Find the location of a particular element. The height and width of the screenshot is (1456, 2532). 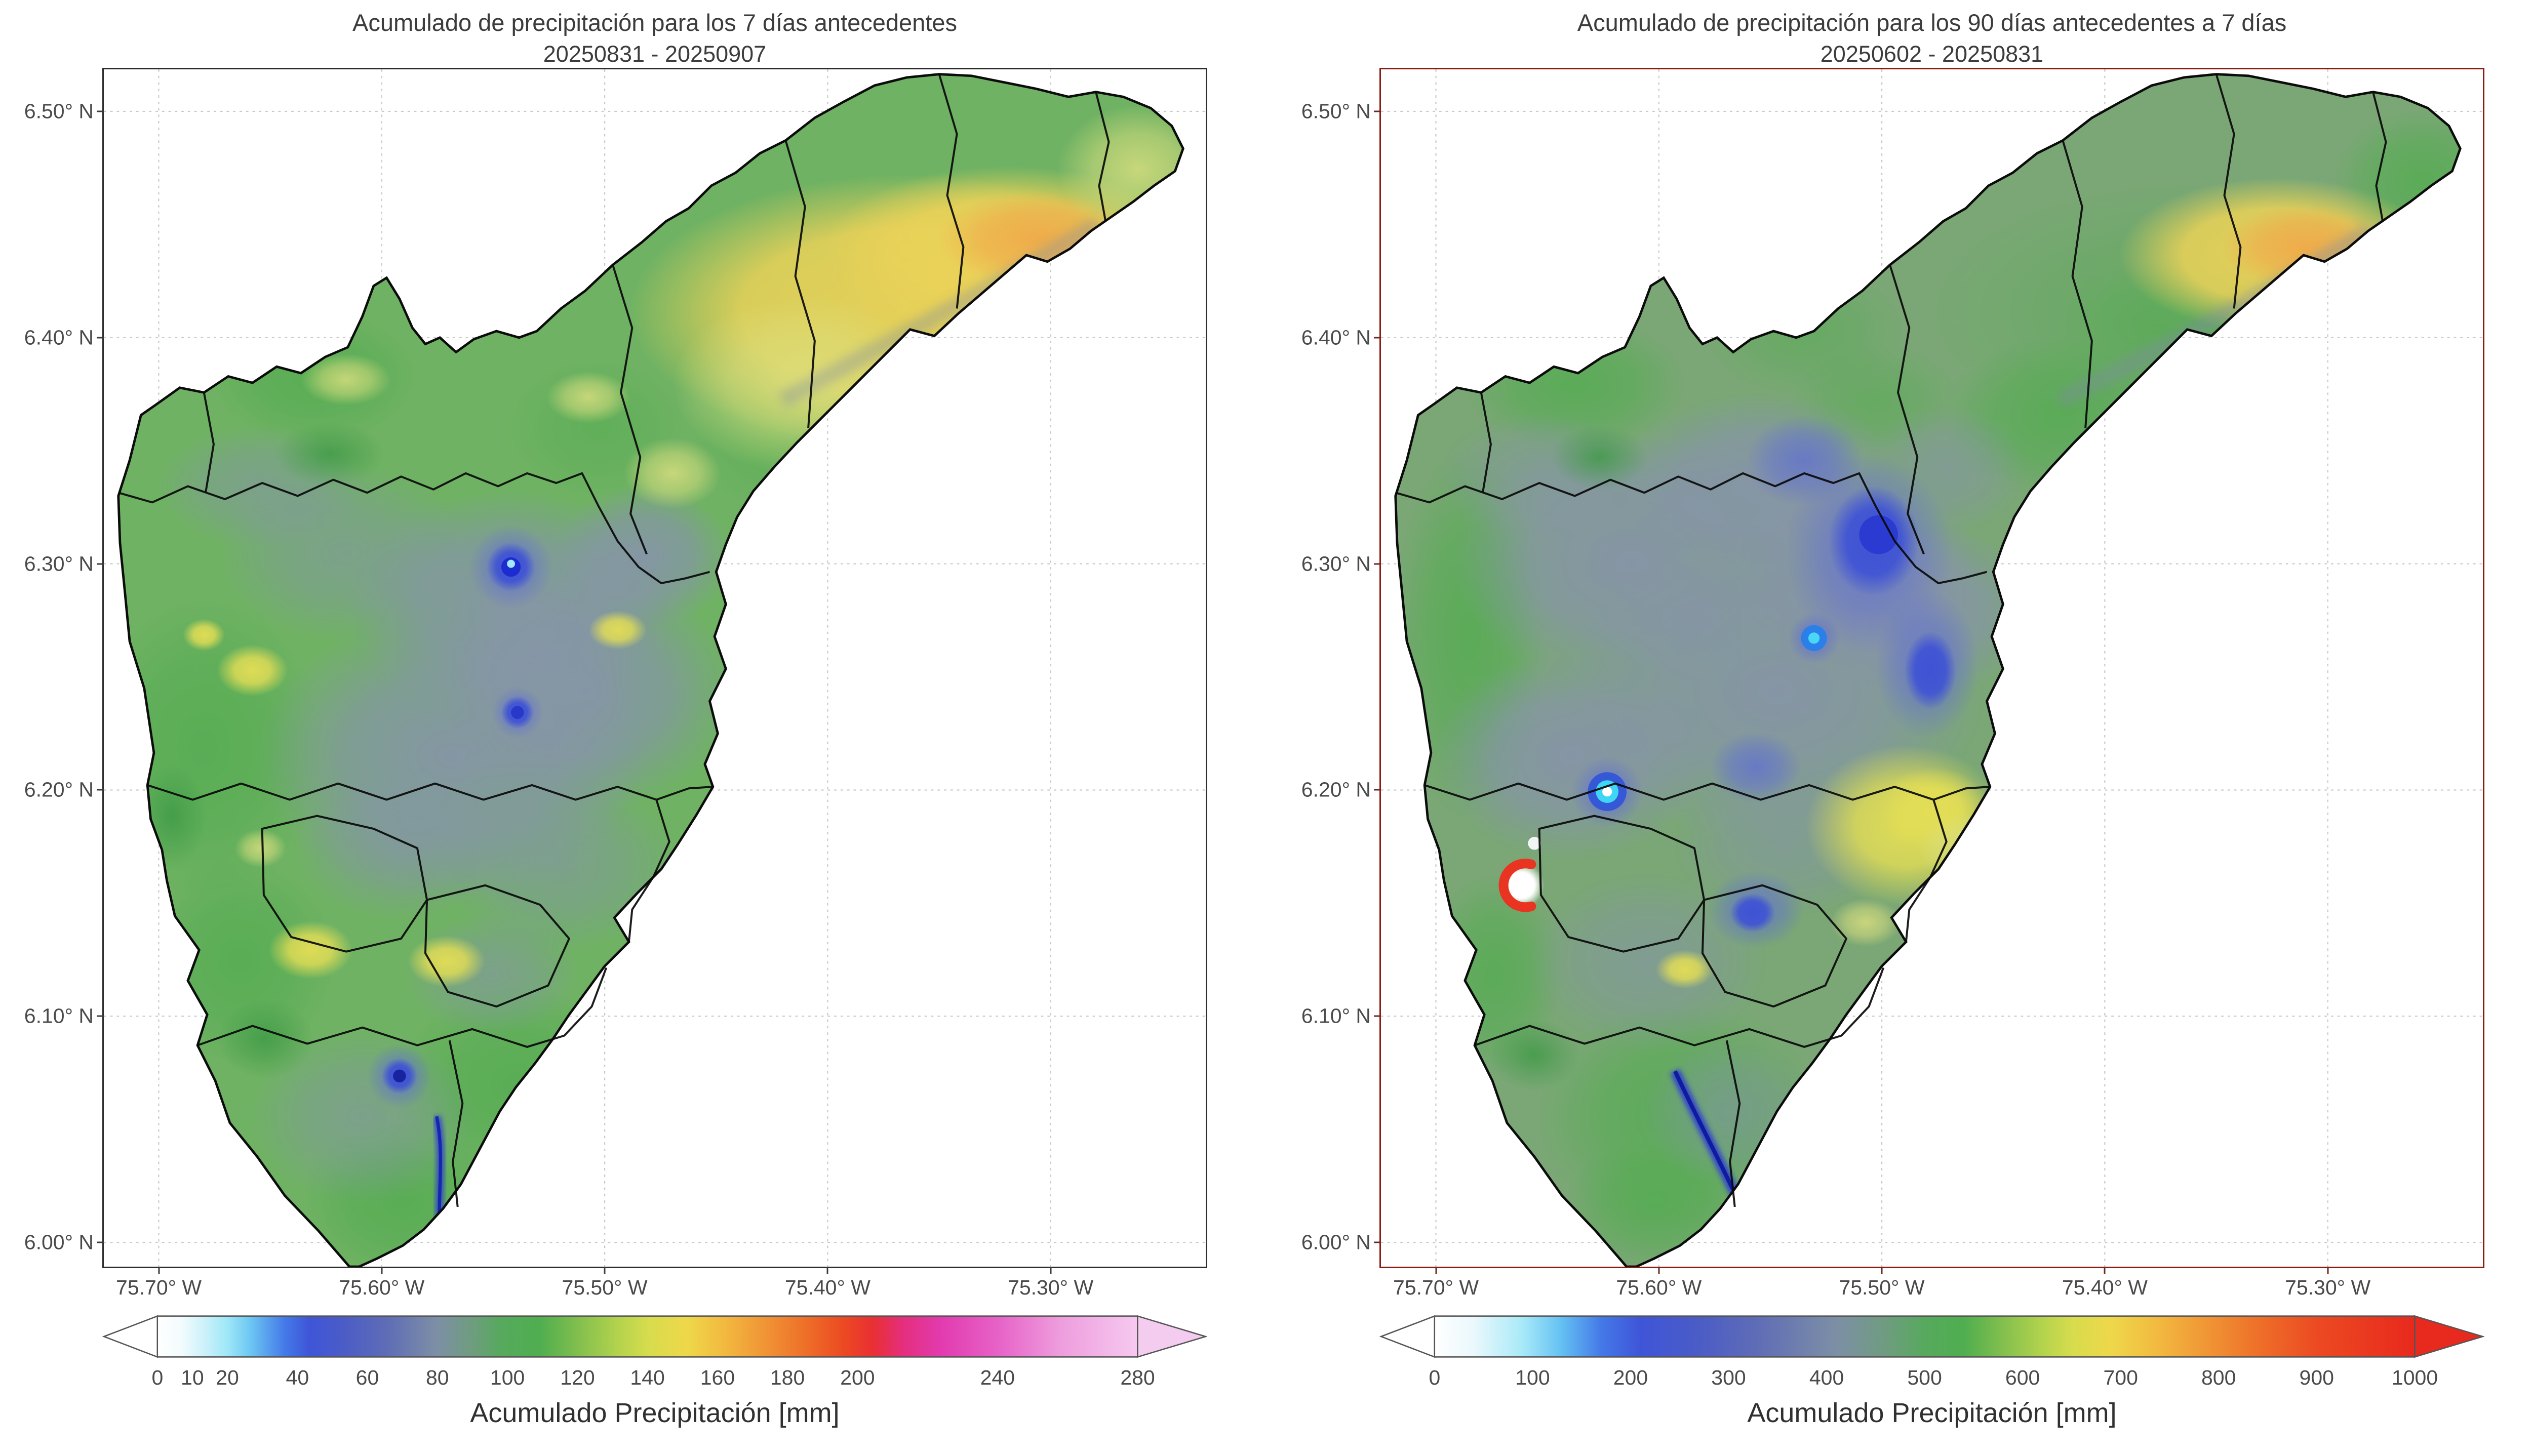

panel-date-range: 20250602 - 20250831 is located at coordinates (1932, 54).